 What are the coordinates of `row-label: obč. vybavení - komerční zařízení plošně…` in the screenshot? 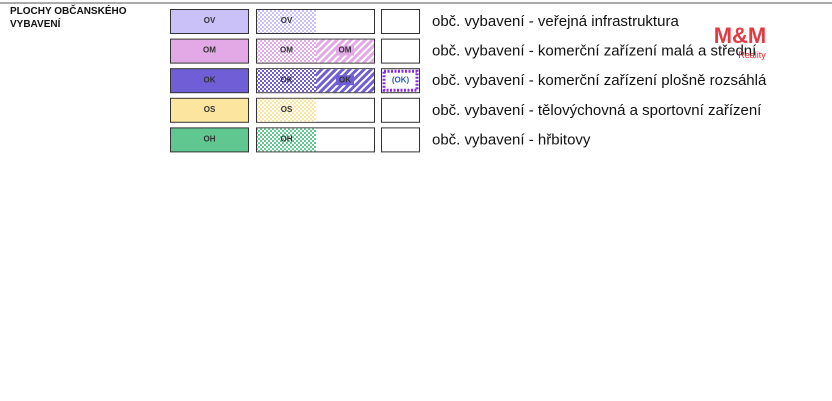 It's located at (599, 80).